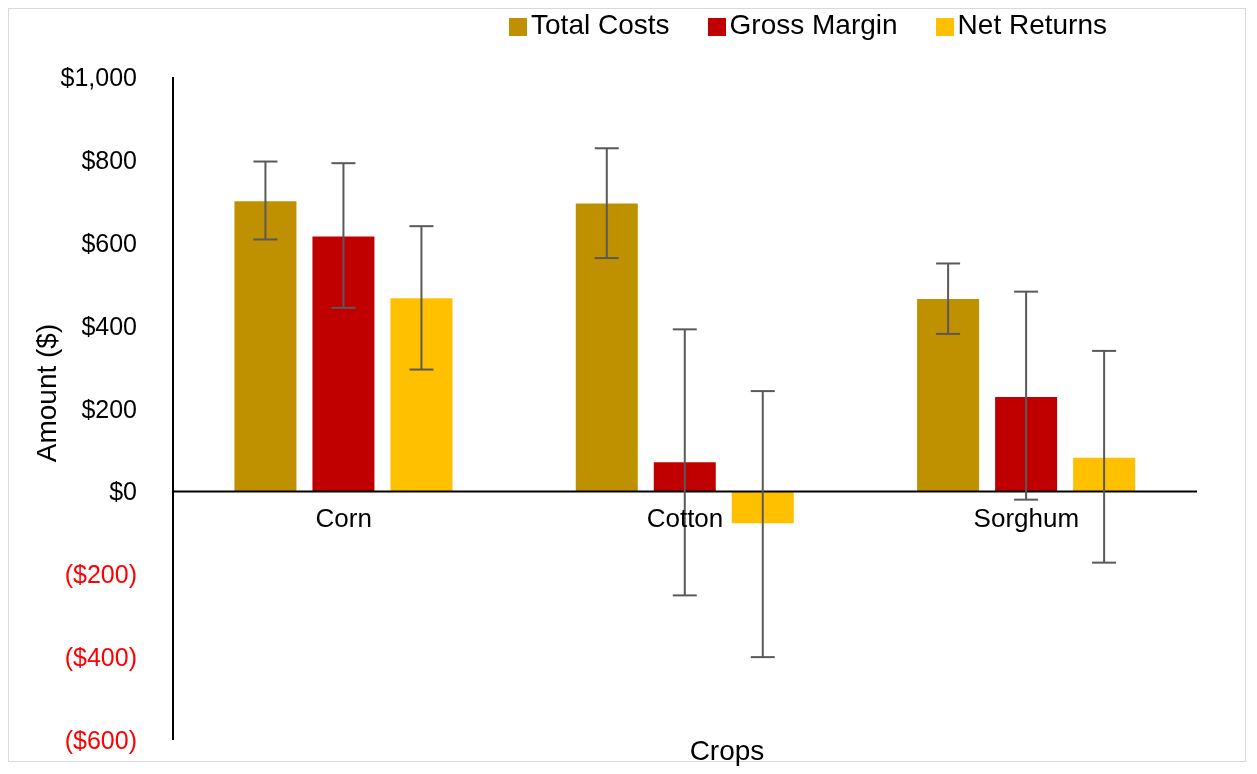 The height and width of the screenshot is (774, 1257). What do you see at coordinates (109, 242) in the screenshot?
I see `y-tick-label: $600` at bounding box center [109, 242].